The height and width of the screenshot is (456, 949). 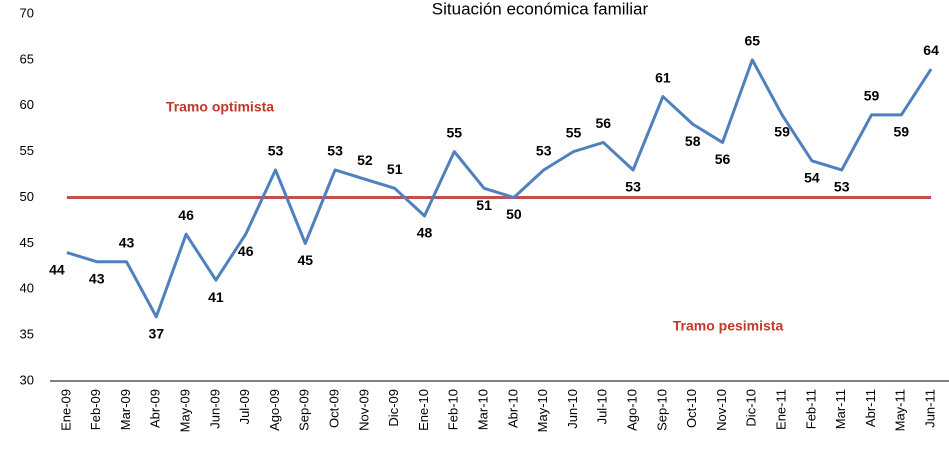 What do you see at coordinates (306, 260) in the screenshot?
I see `data-label: 45` at bounding box center [306, 260].